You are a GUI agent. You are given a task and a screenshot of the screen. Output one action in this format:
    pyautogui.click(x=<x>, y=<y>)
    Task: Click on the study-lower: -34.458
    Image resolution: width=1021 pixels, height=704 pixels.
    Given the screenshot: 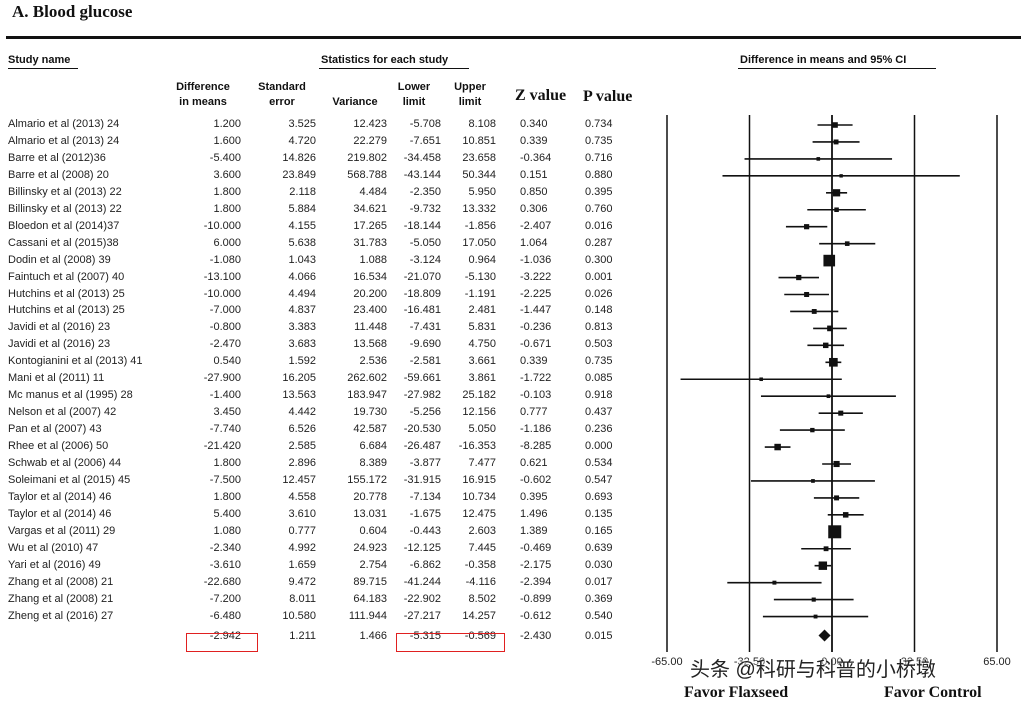 What is the action you would take?
    pyautogui.click(x=422, y=158)
    